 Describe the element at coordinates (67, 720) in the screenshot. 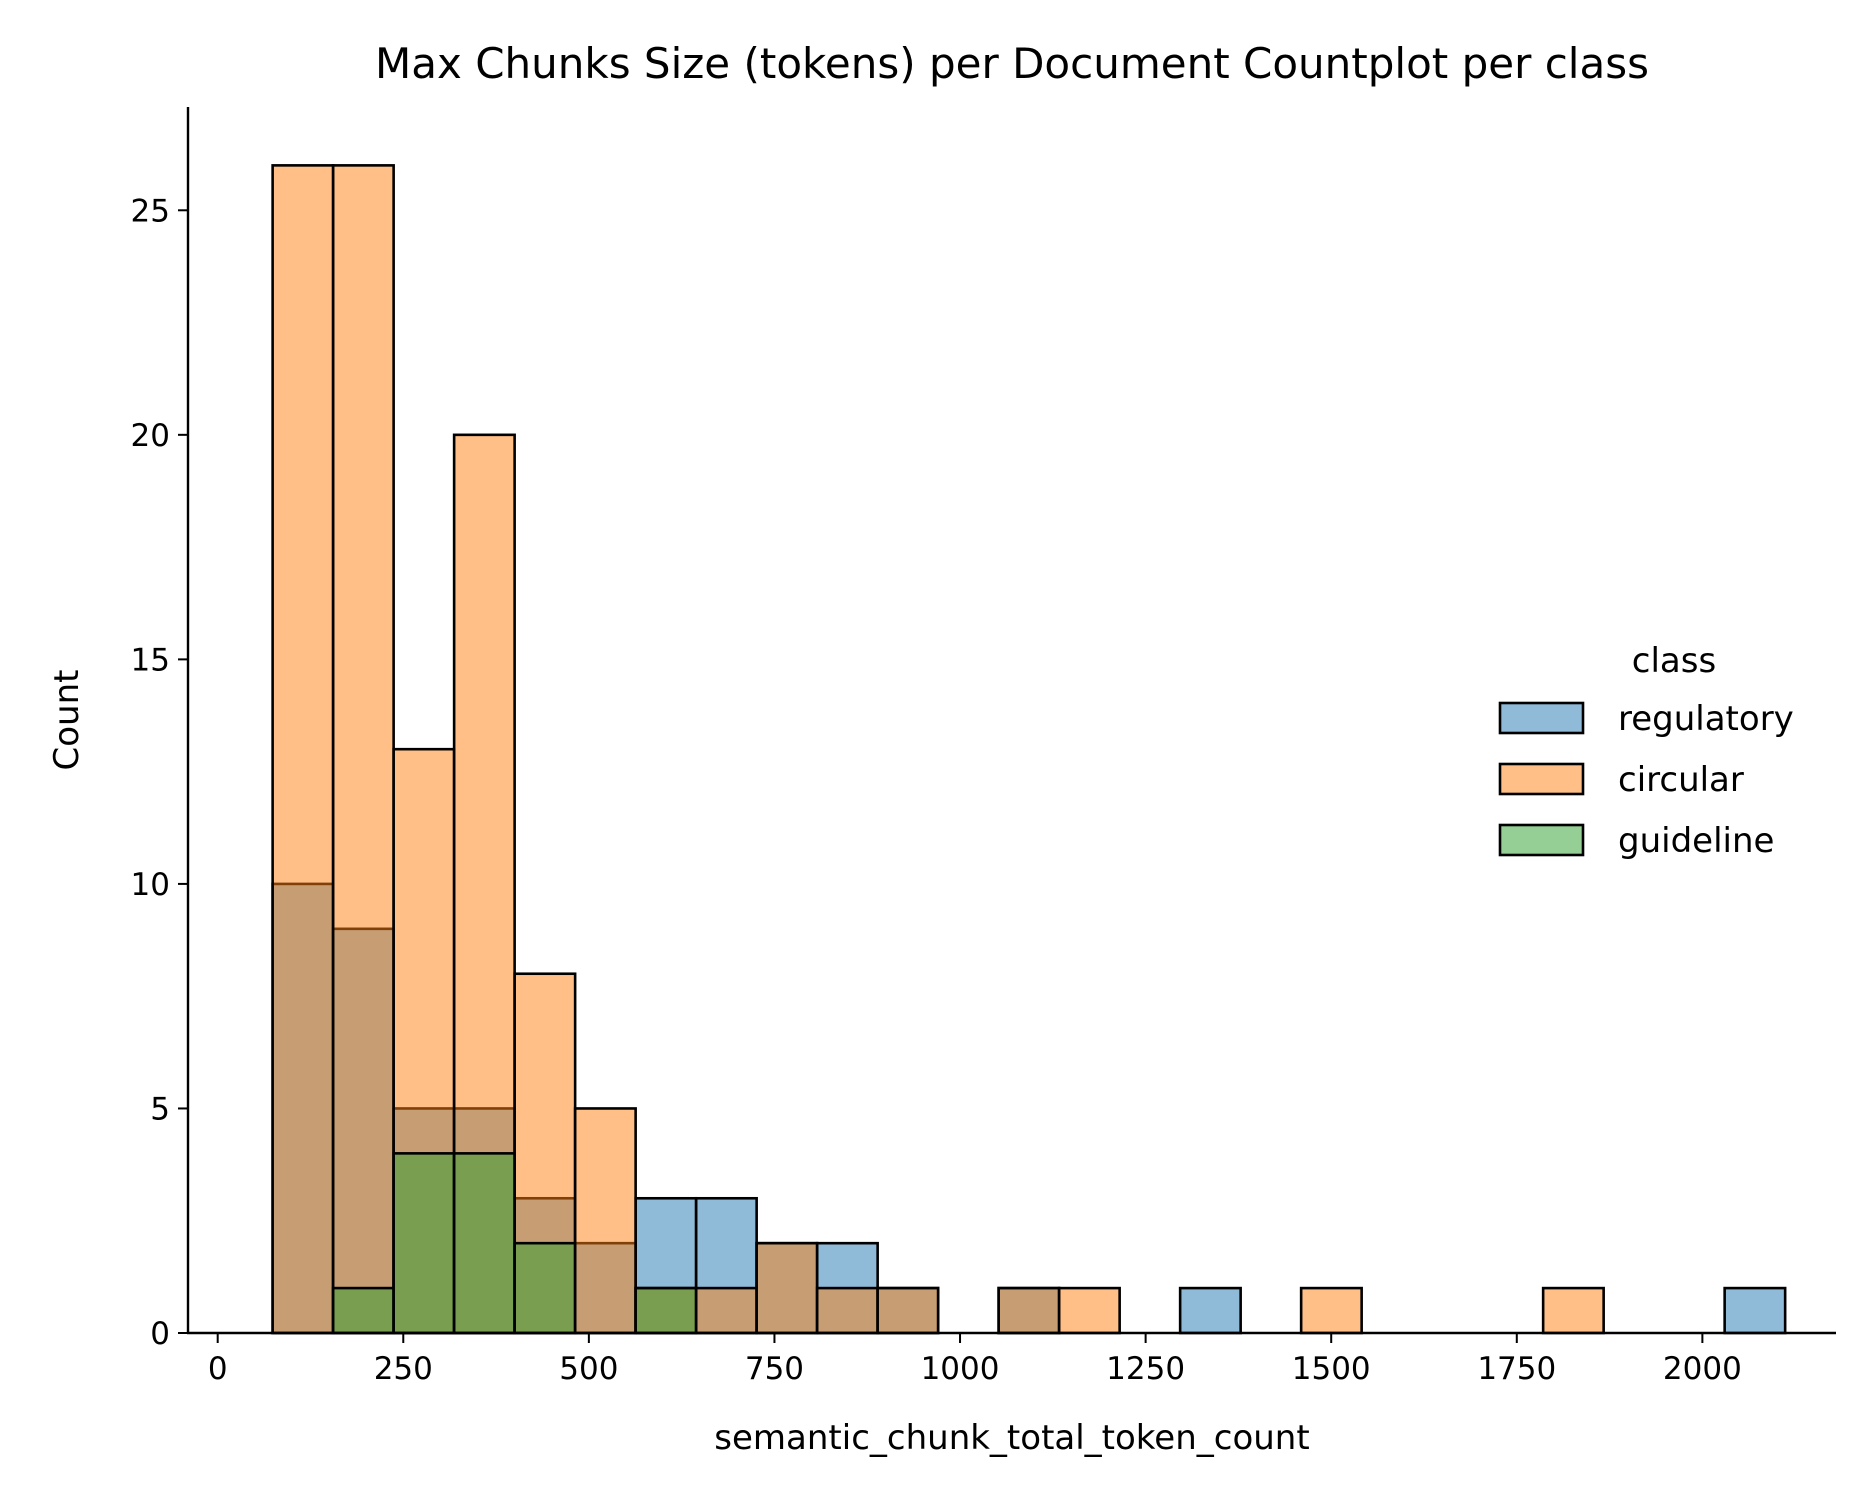

I see `y-axis-label: Count` at that location.